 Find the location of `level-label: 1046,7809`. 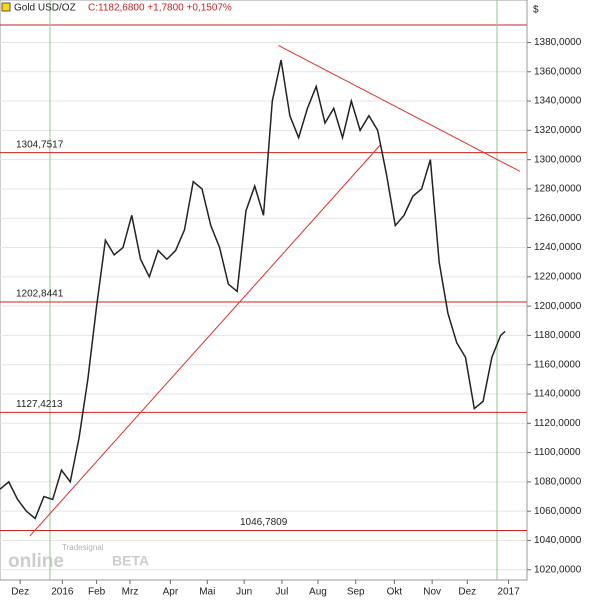

level-label: 1046,7809 is located at coordinates (264, 522).